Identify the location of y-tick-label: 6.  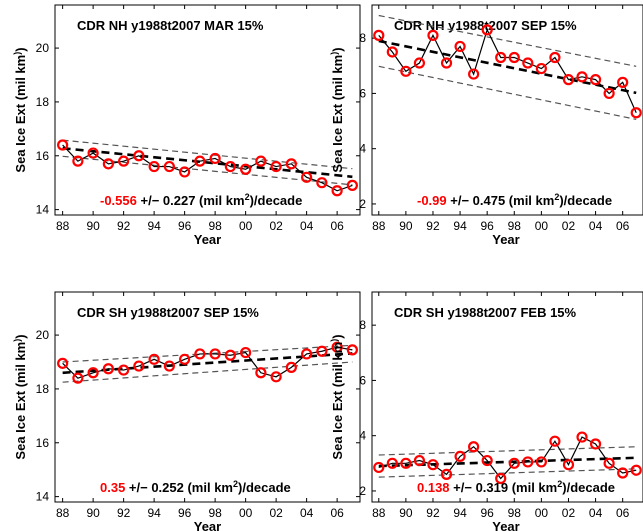
(362, 93).